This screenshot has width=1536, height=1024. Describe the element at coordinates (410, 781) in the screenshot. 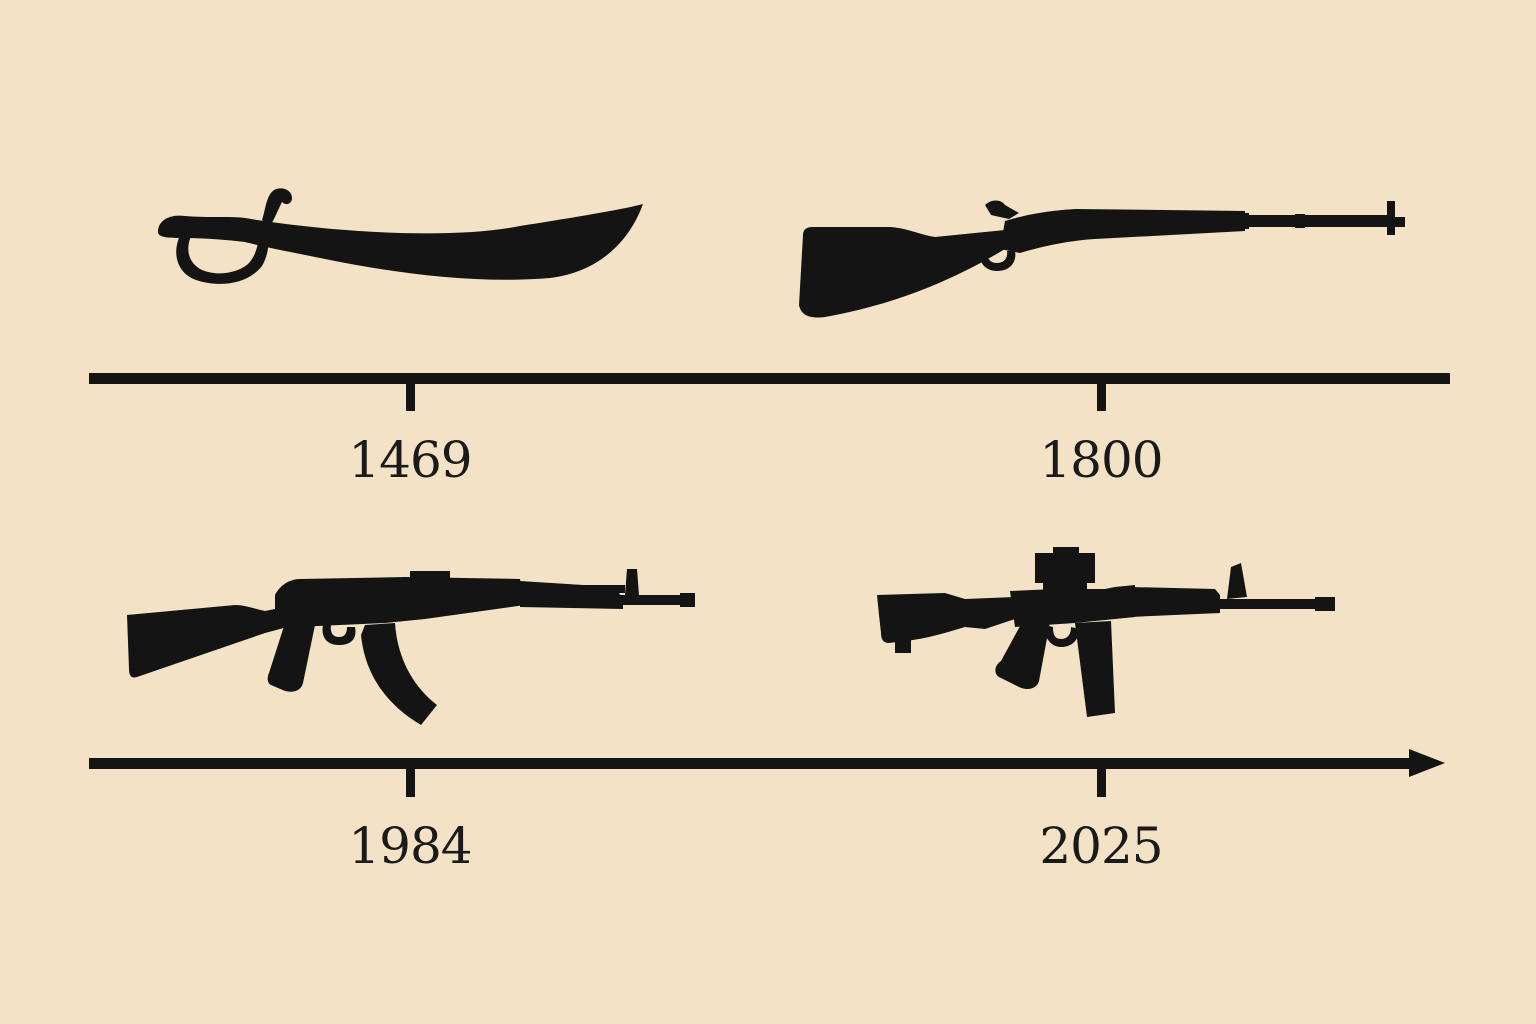

I see `tick-1984` at that location.